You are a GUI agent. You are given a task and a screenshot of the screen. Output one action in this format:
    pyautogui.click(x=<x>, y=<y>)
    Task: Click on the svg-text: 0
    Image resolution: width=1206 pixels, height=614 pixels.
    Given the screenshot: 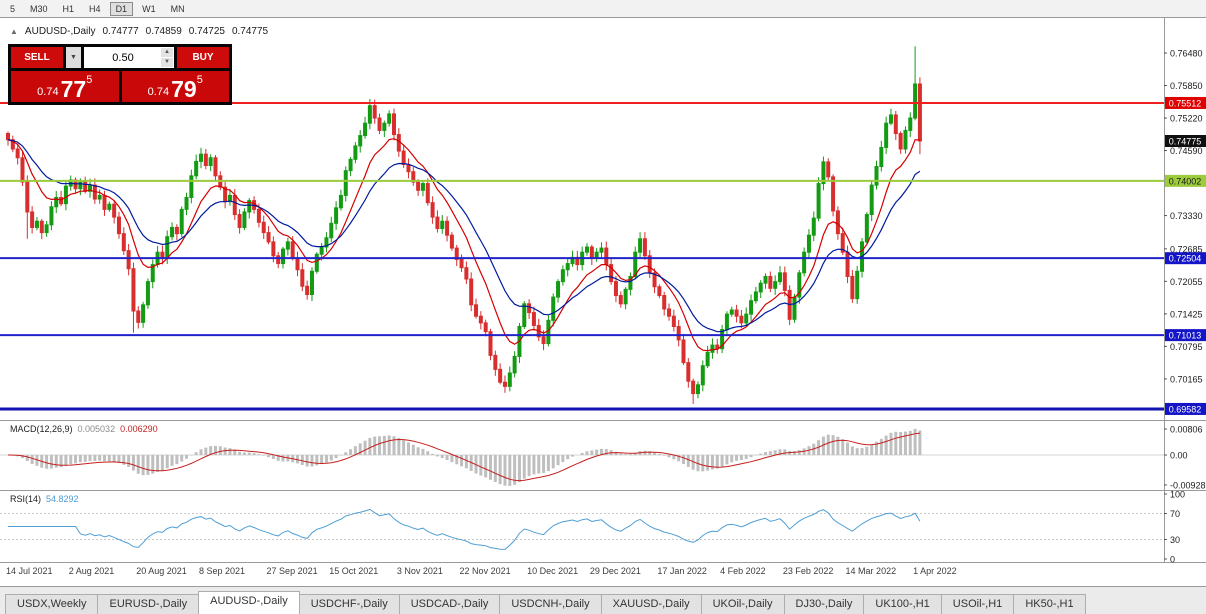 What is the action you would take?
    pyautogui.click(x=1172, y=560)
    